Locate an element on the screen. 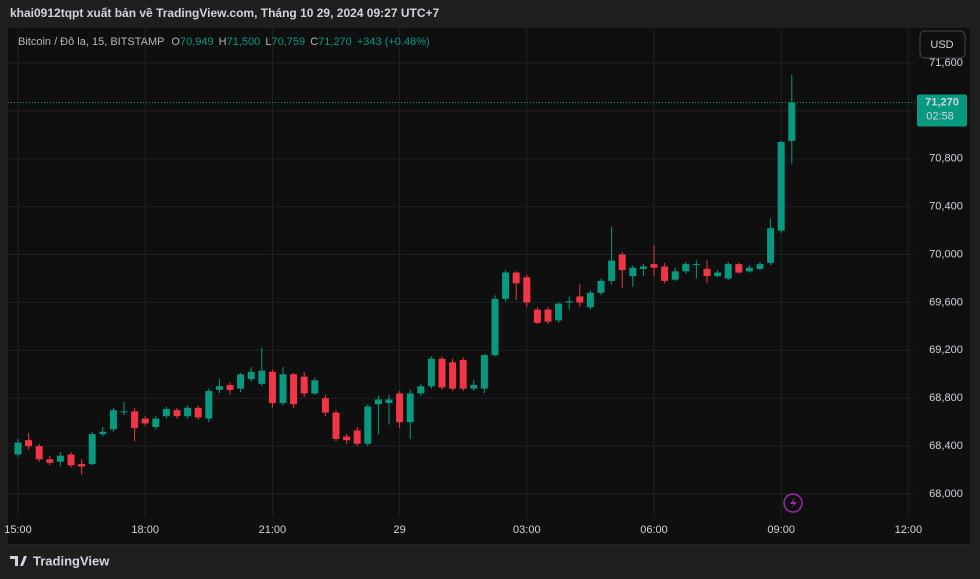 This screenshot has width=980, height=579. low: 70,759 is located at coordinates (288, 42).